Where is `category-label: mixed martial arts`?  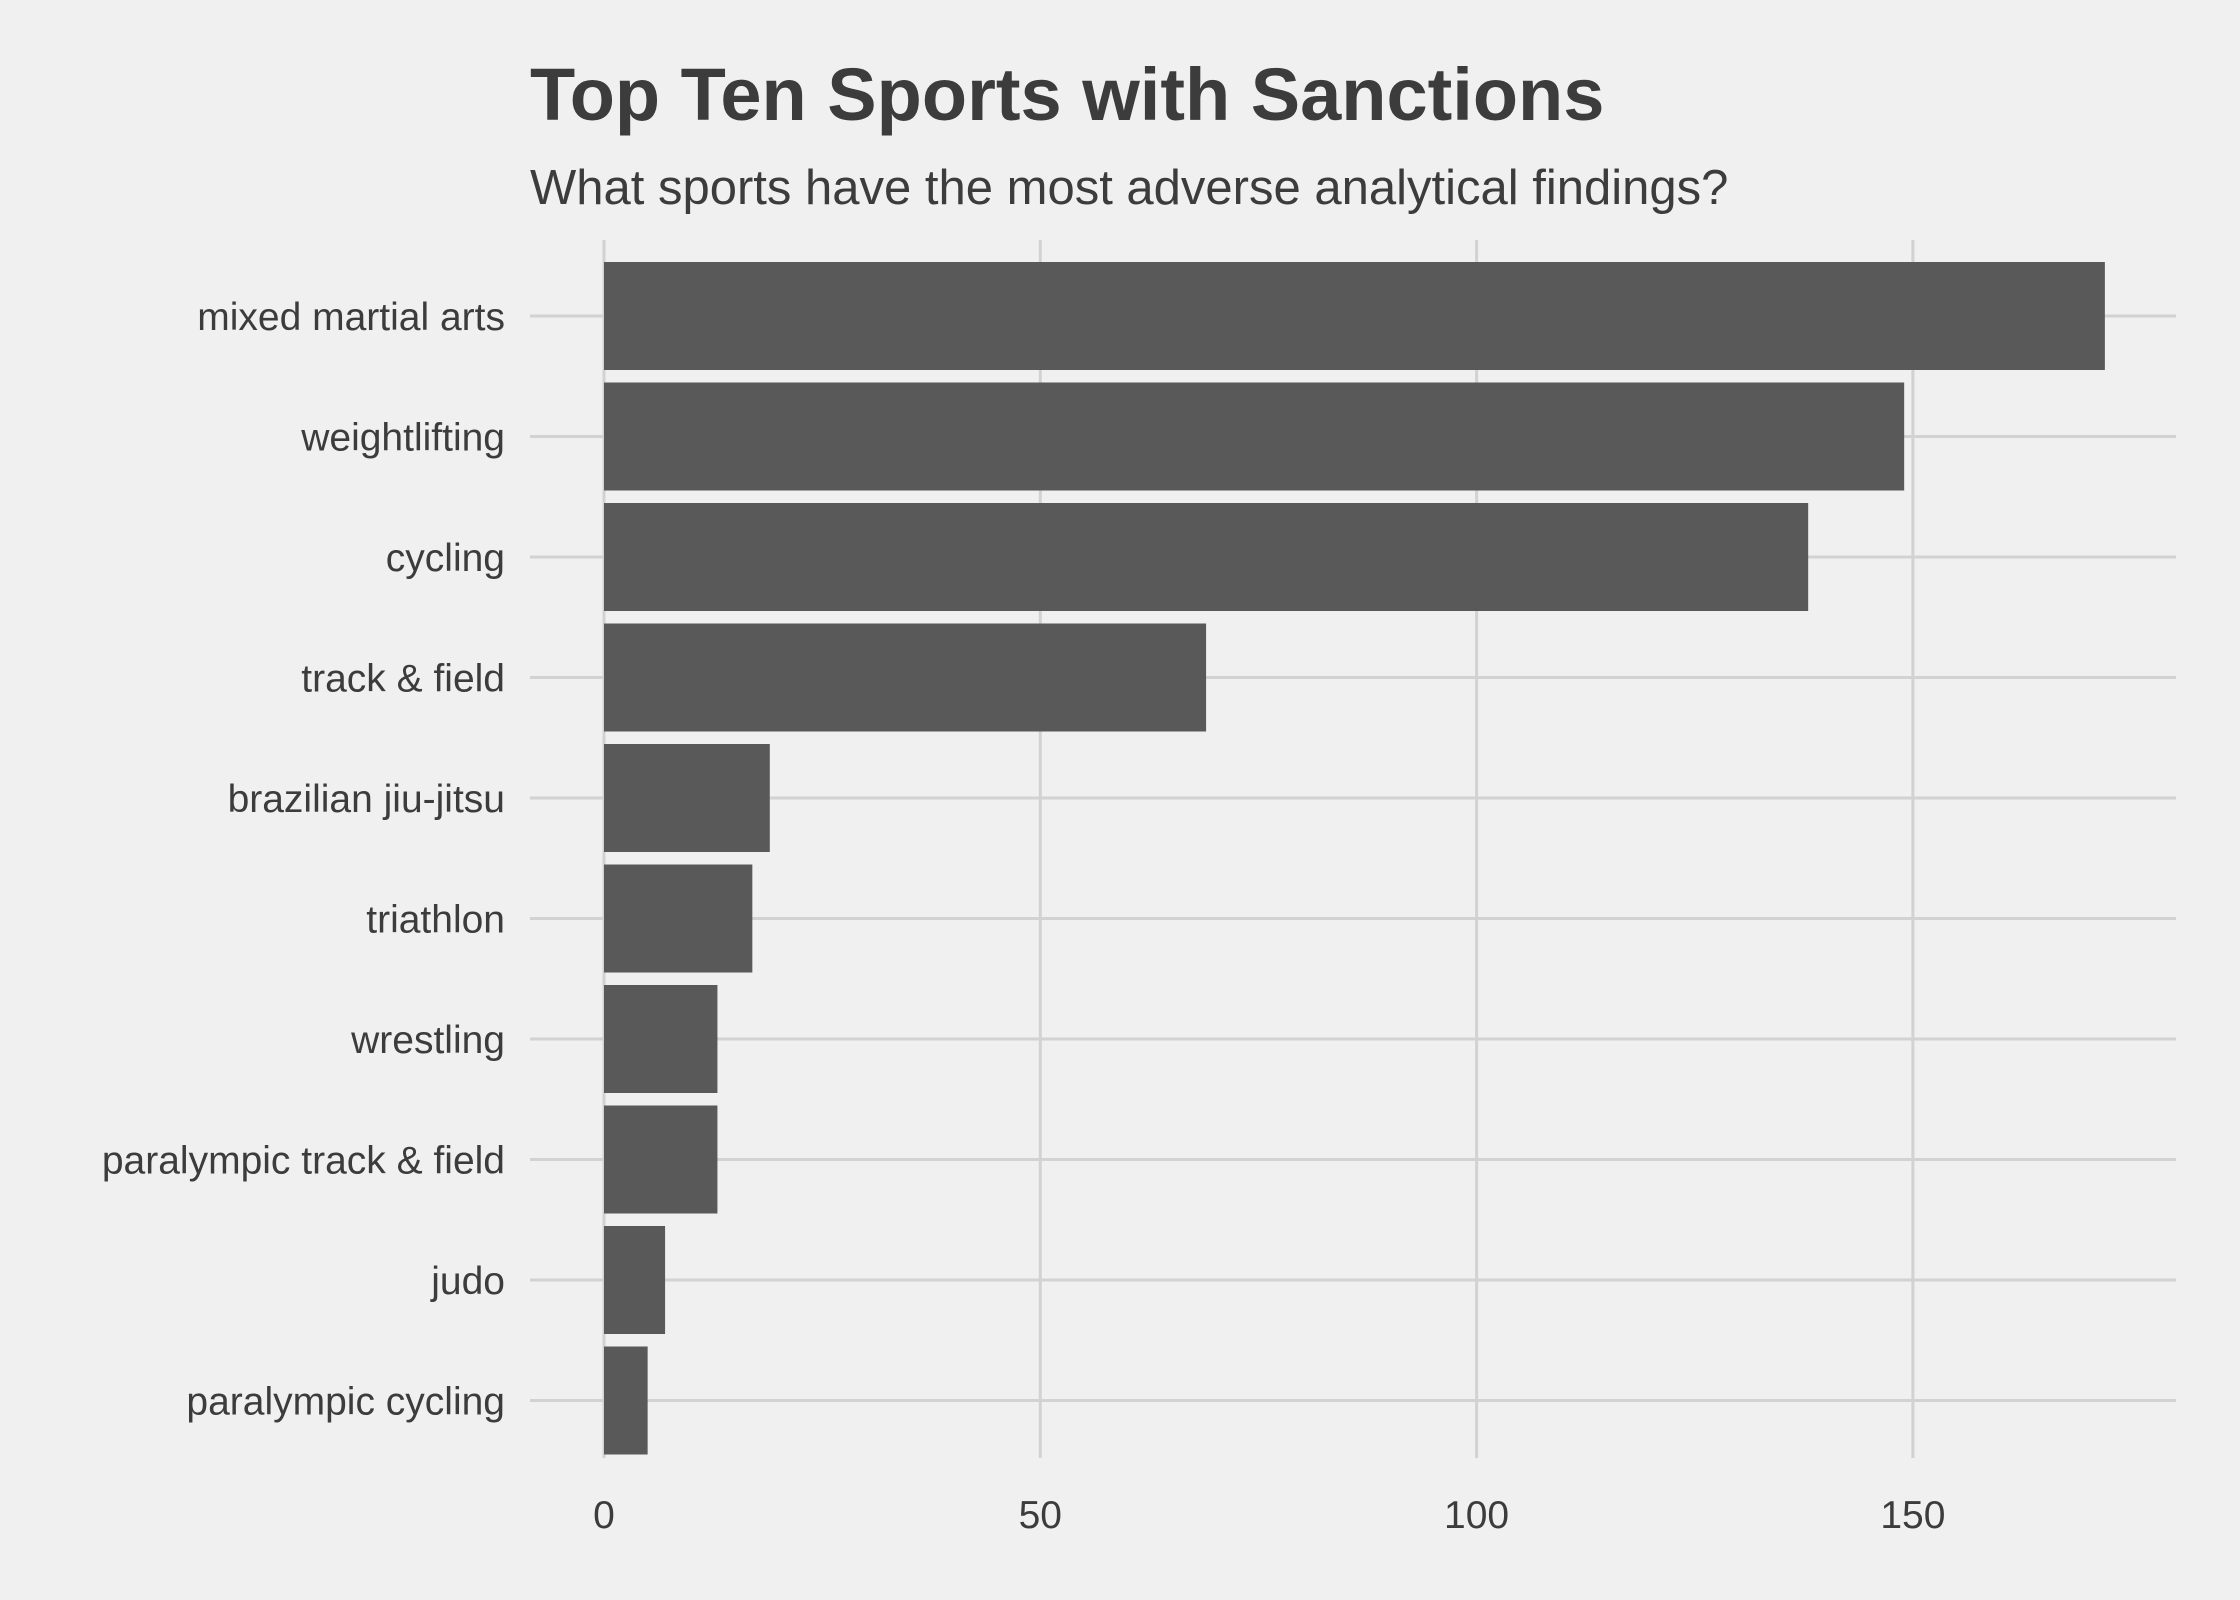
category-label: mixed martial arts is located at coordinates (351, 317).